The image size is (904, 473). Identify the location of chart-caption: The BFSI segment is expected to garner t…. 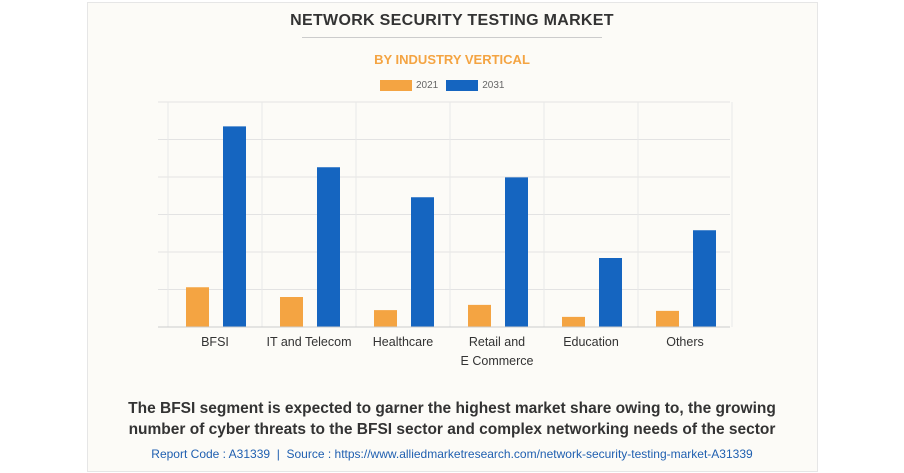
(452, 419).